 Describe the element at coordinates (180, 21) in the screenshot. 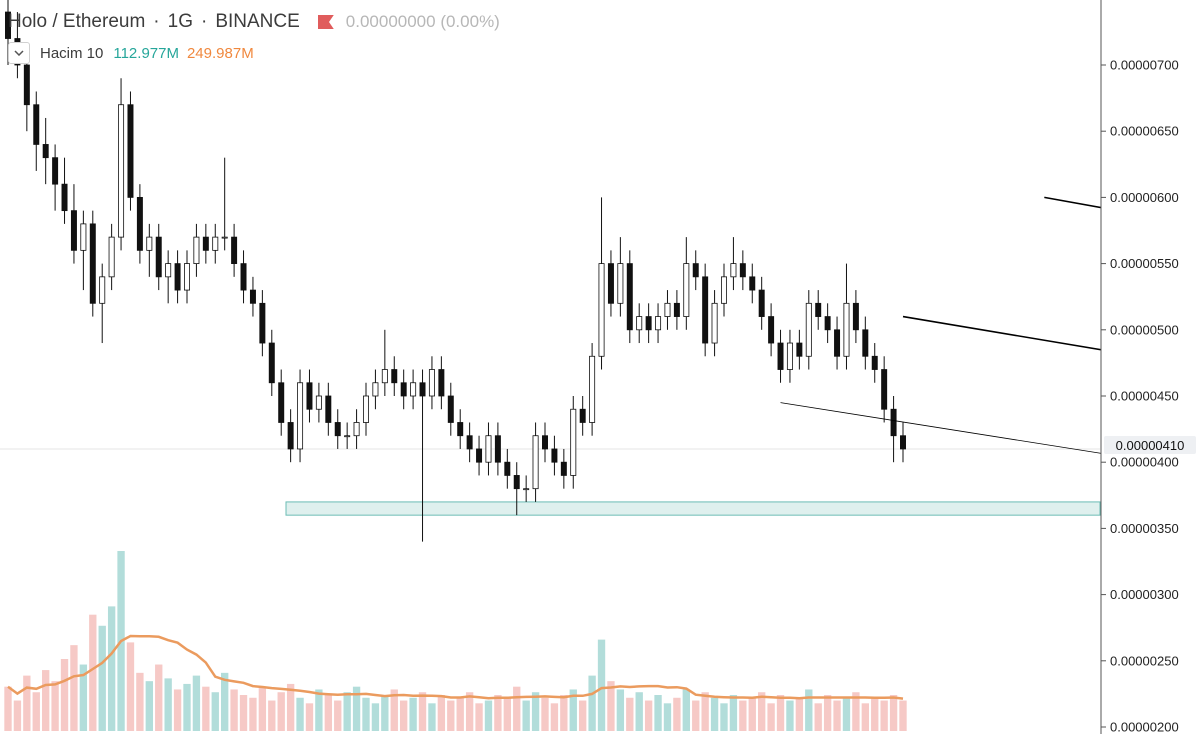

I see `interval: 1G` at that location.